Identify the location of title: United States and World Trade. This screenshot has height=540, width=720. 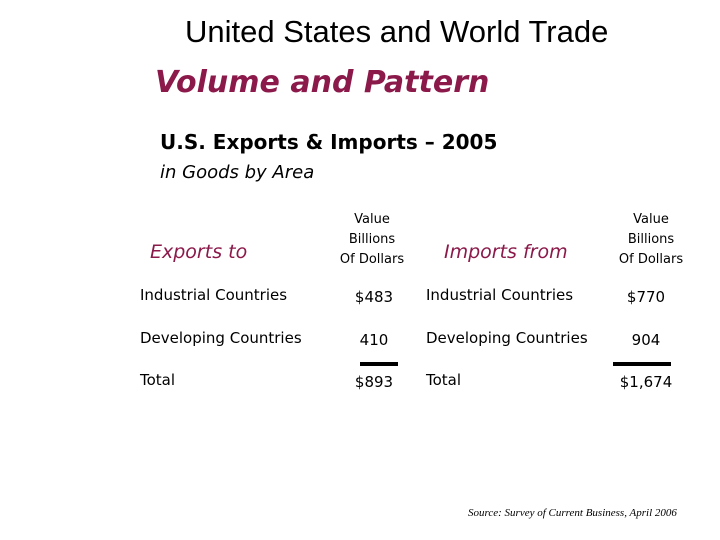
(397, 31).